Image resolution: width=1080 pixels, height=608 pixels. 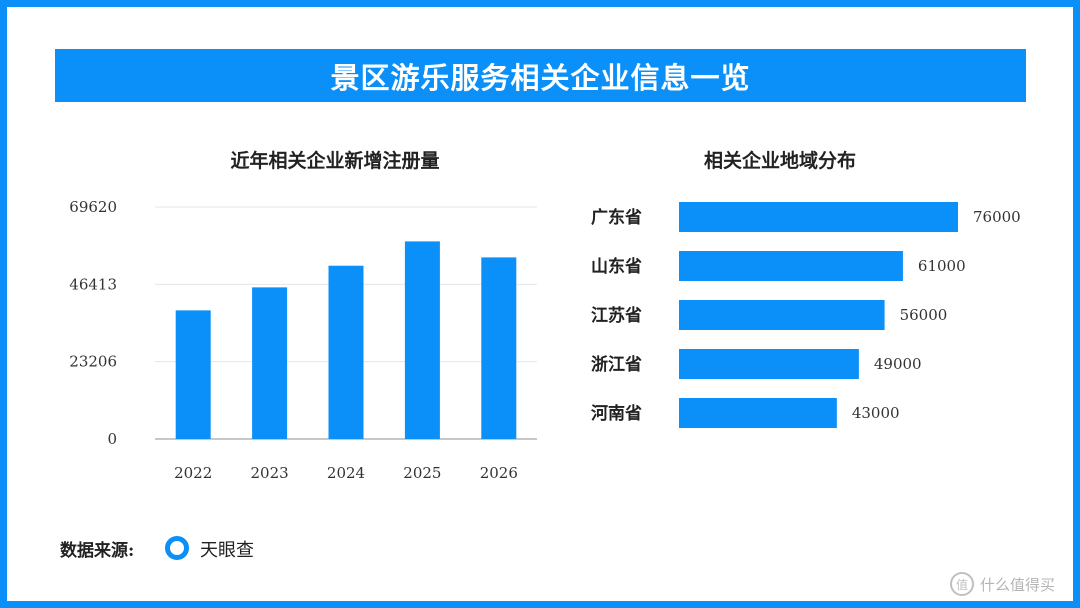 I want to click on watermark: 值 什么值得买, so click(x=1002, y=584).